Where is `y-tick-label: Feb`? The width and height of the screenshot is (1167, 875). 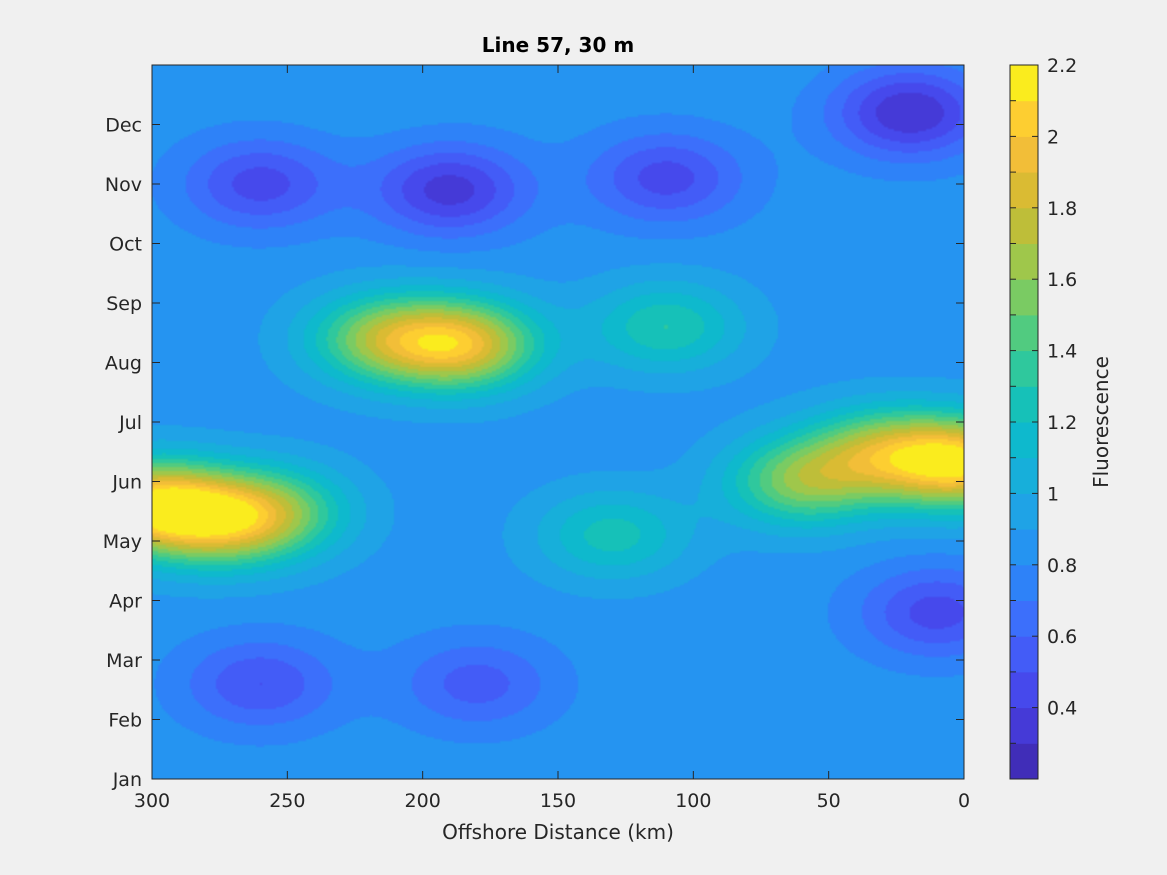 y-tick-label: Feb is located at coordinates (125, 721).